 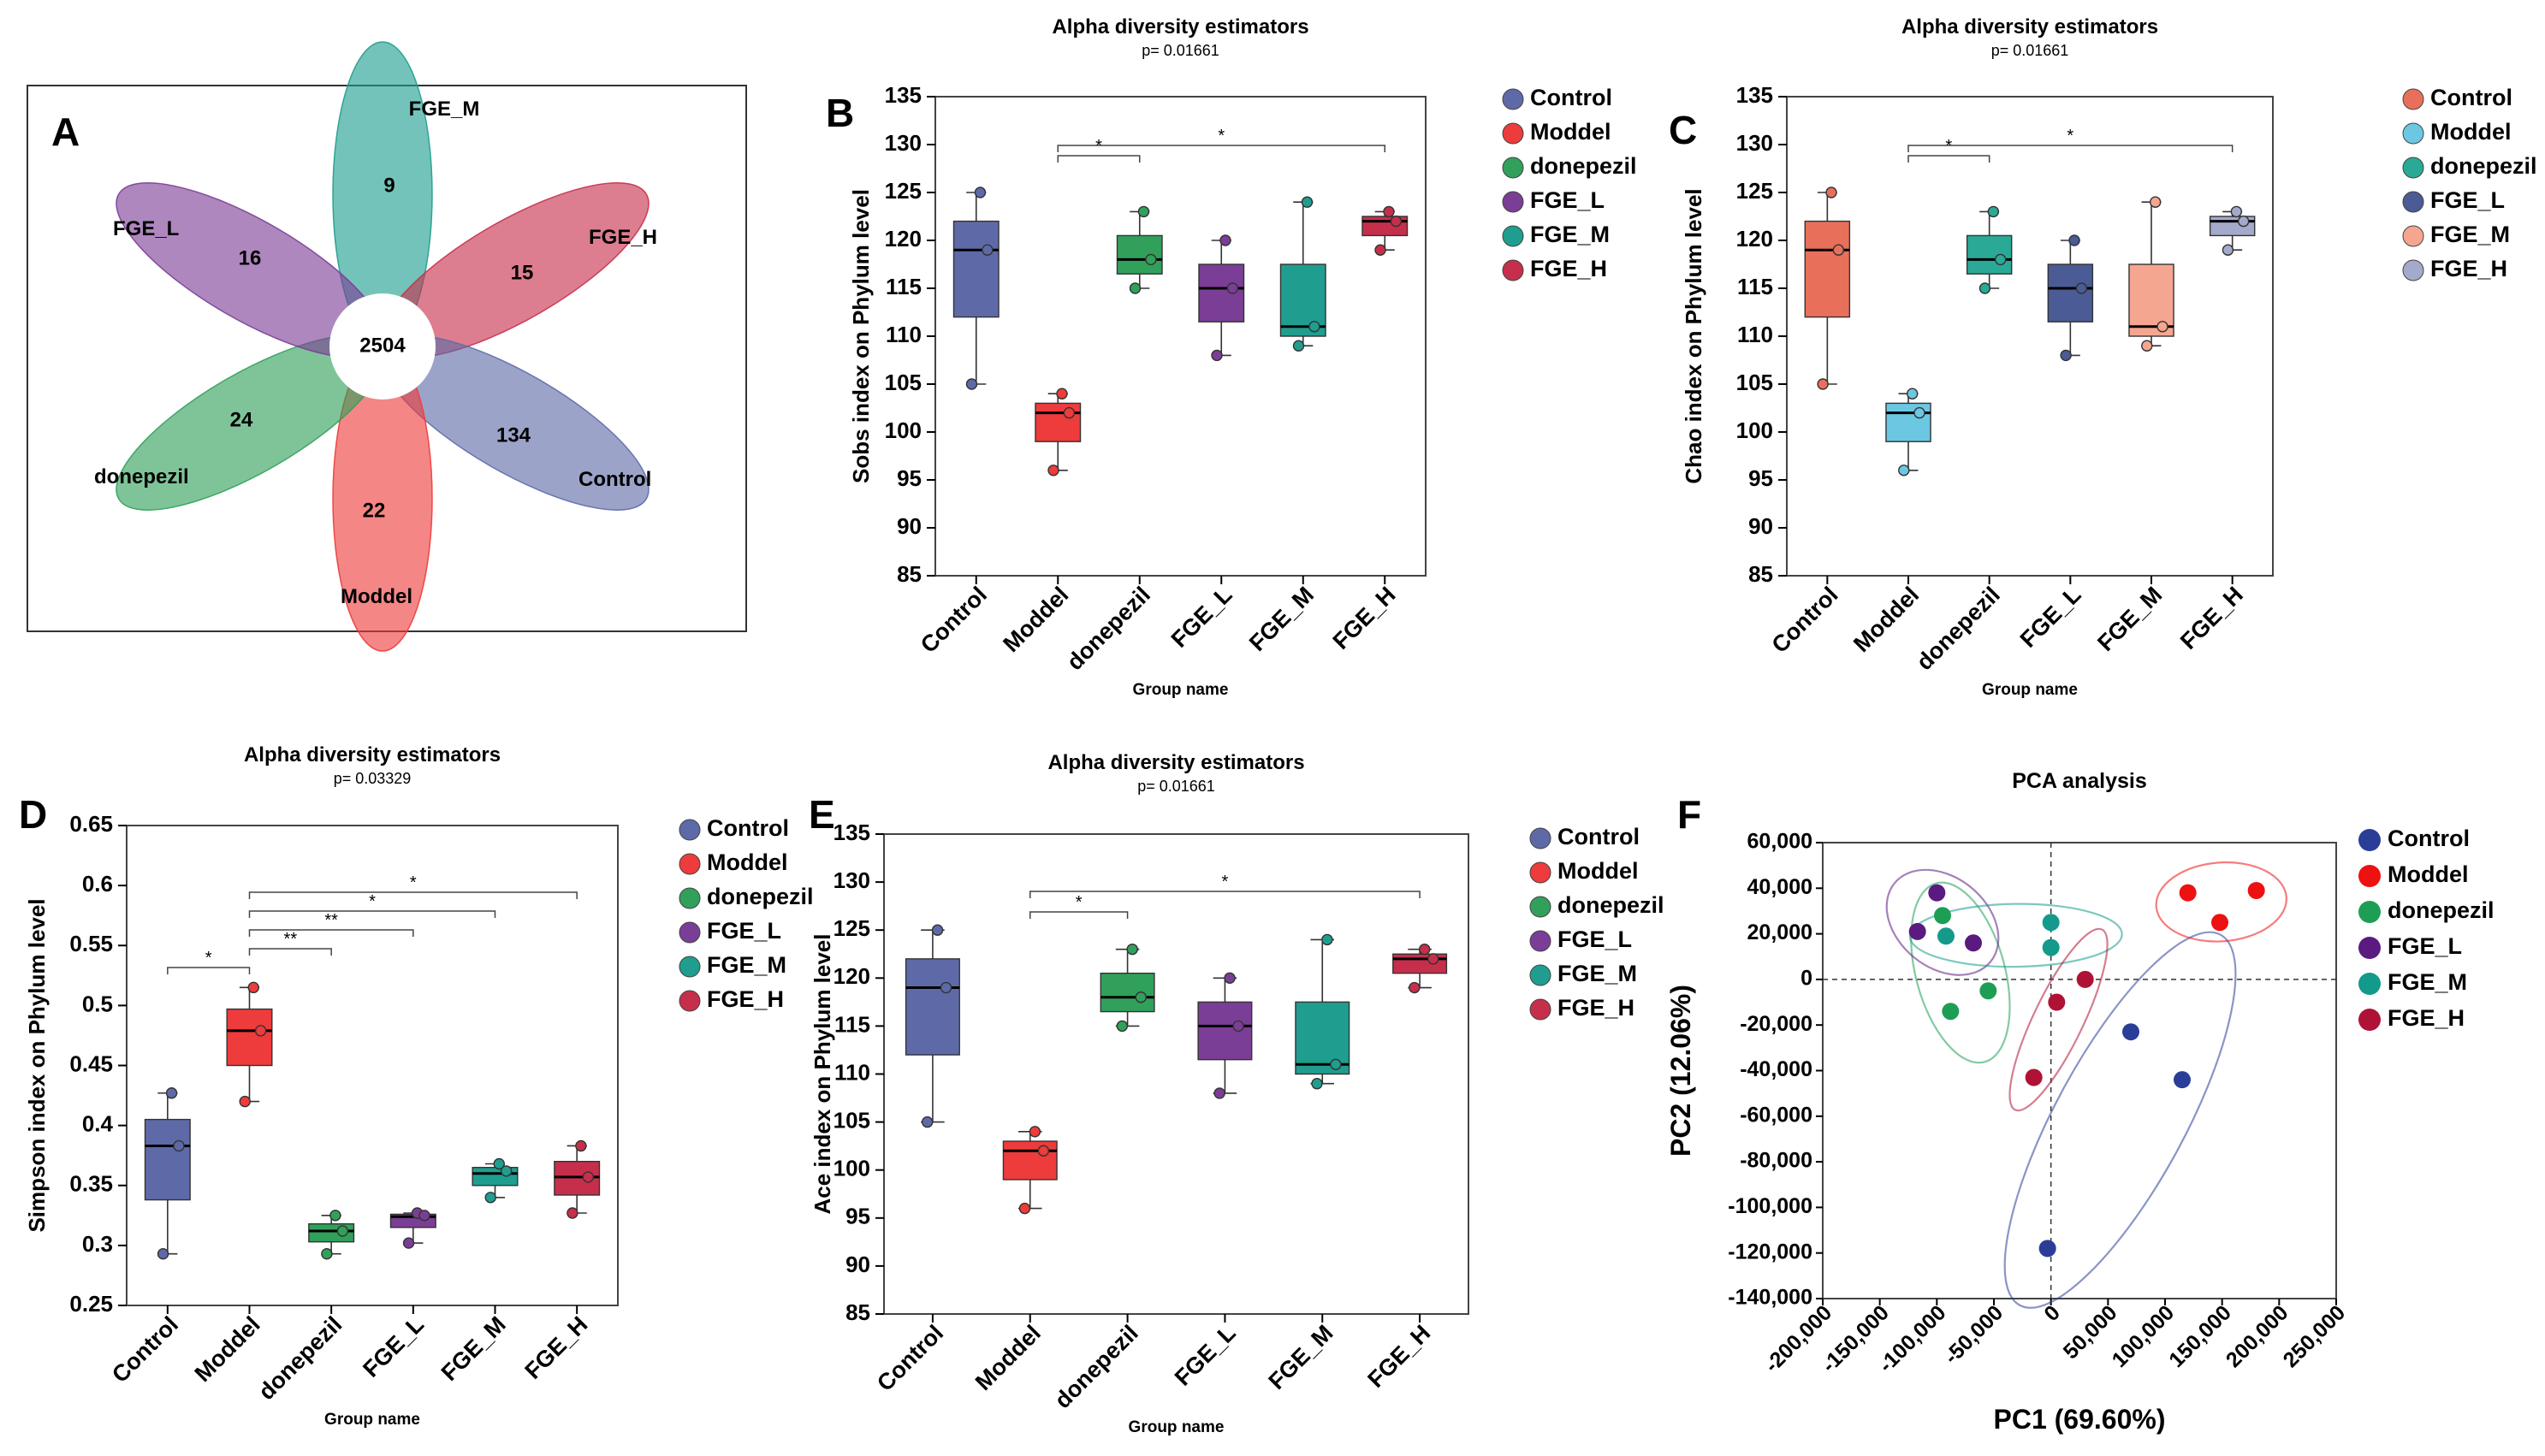 What do you see at coordinates (374, 511) in the screenshot?
I see `venn-unique-count: 22` at bounding box center [374, 511].